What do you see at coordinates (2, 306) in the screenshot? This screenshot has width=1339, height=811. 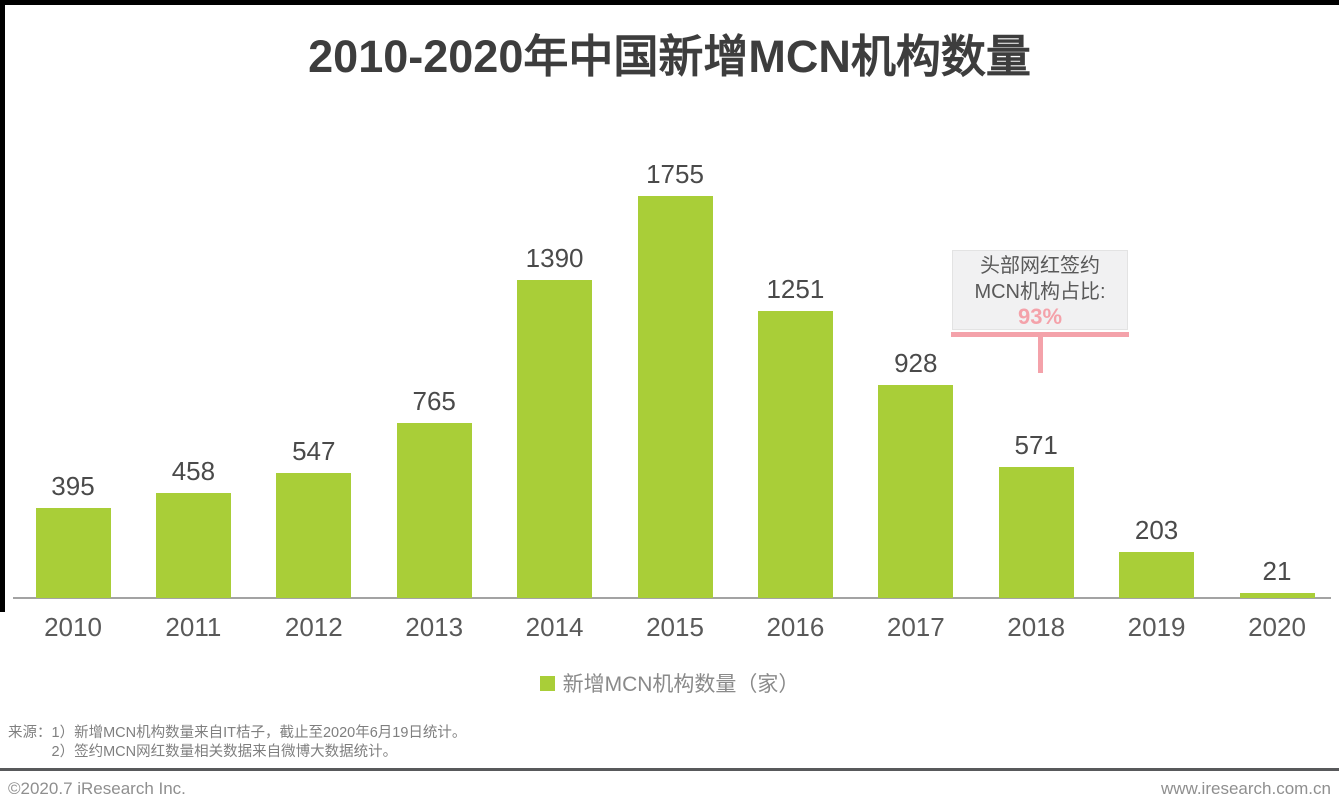 I see `screenshot-left-border-artifact` at bounding box center [2, 306].